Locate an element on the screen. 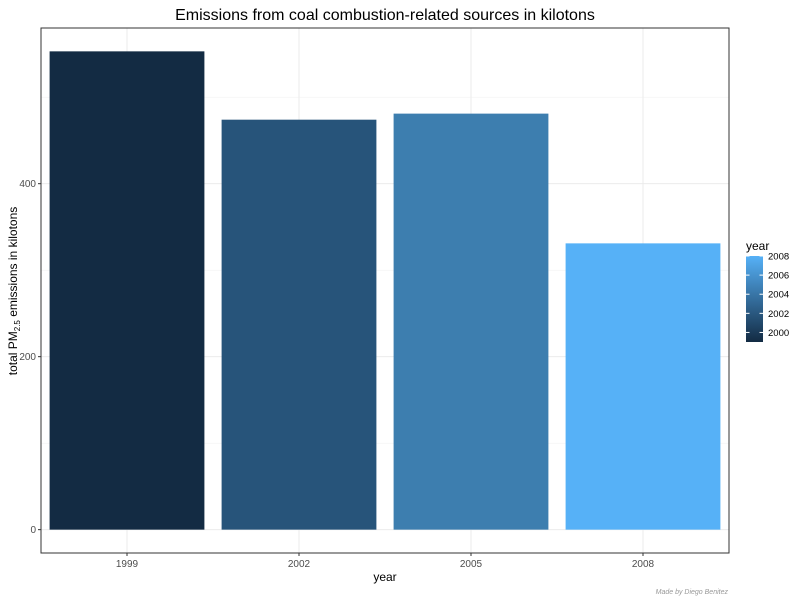 This screenshot has height=600, width=800. y-axis: 0 200 400 is located at coordinates (30, 357).